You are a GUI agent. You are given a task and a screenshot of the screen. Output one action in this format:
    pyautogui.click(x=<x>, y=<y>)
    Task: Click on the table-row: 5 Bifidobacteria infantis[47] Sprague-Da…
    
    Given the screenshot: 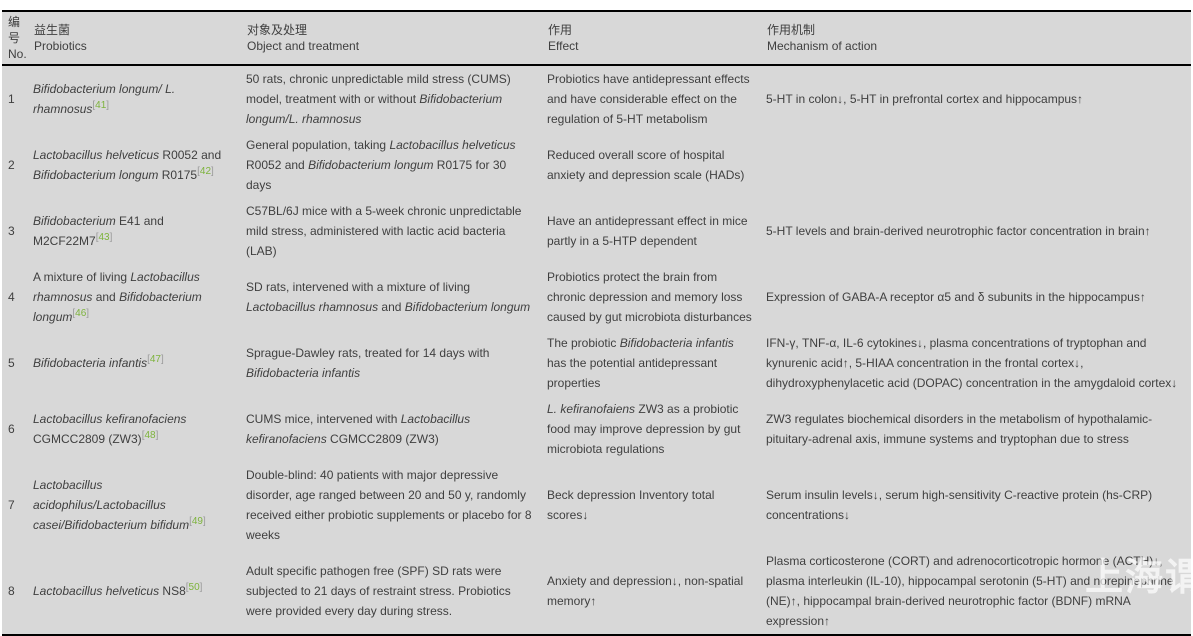 What is the action you would take?
    pyautogui.click(x=596, y=363)
    